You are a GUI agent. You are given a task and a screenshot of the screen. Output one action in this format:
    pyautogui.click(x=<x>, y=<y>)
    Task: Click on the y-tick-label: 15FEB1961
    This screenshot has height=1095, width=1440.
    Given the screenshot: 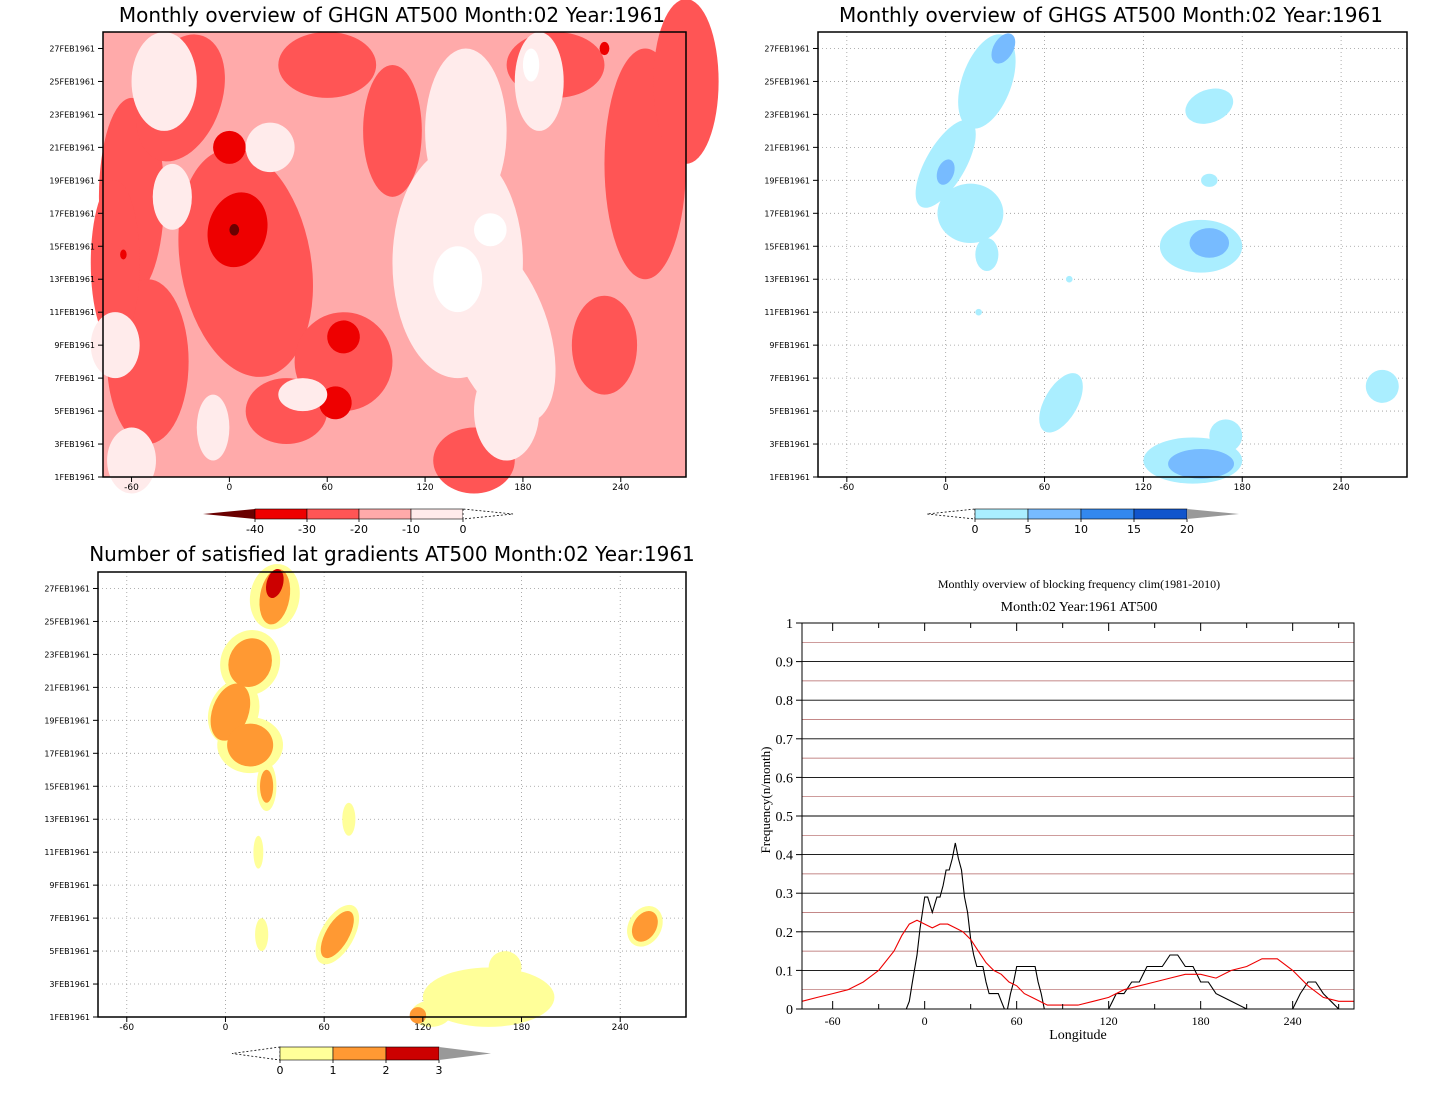 What is the action you would take?
    pyautogui.click(x=787, y=246)
    